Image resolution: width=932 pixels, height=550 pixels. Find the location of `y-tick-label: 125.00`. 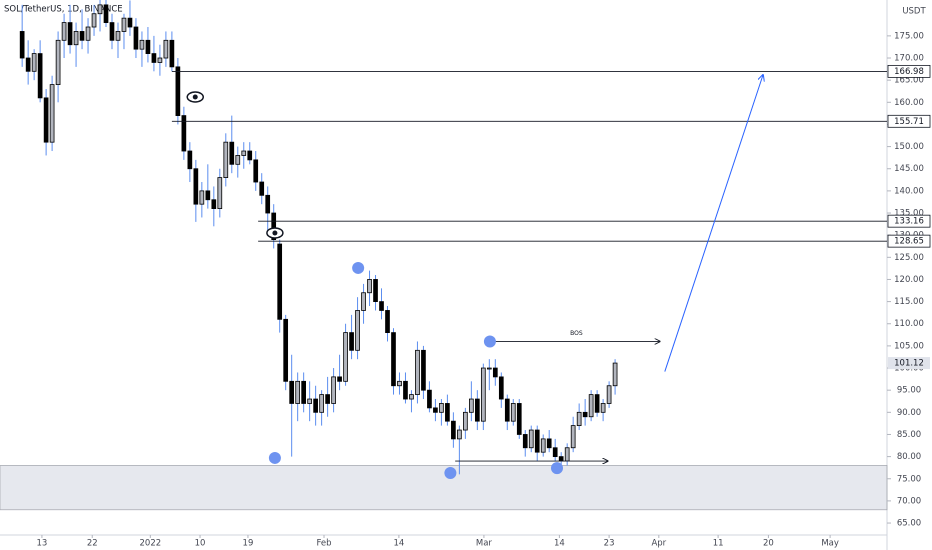

y-tick-label: 125.00 is located at coordinates (909, 258).